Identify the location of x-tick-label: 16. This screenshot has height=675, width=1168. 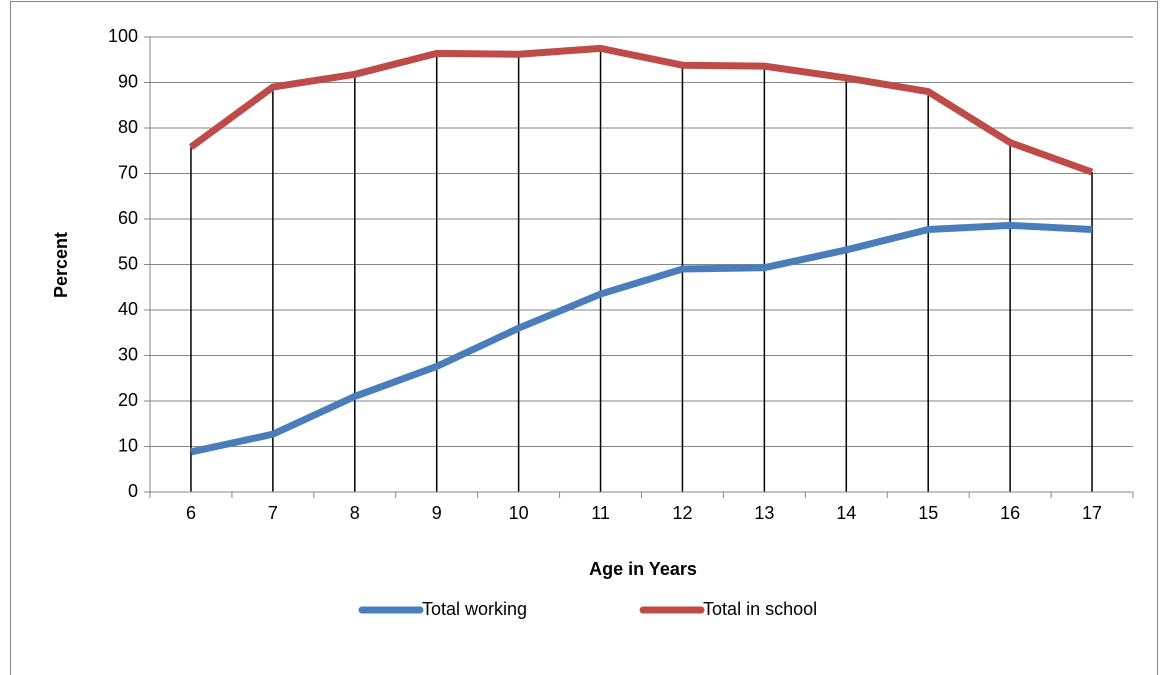
(1010, 513).